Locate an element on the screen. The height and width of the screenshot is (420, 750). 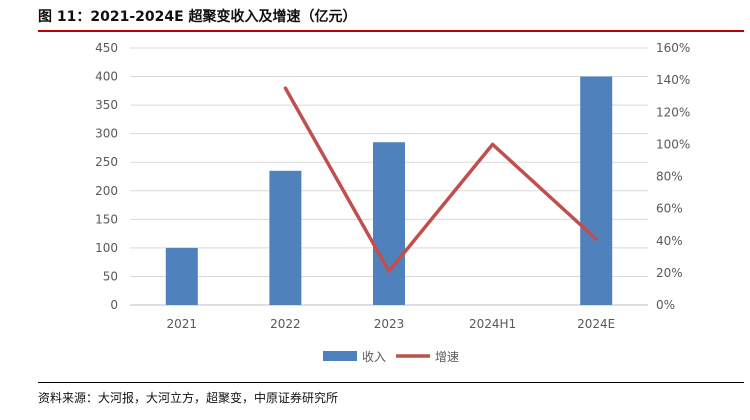
y-left-tick-label: 200 is located at coordinates (106, 191).